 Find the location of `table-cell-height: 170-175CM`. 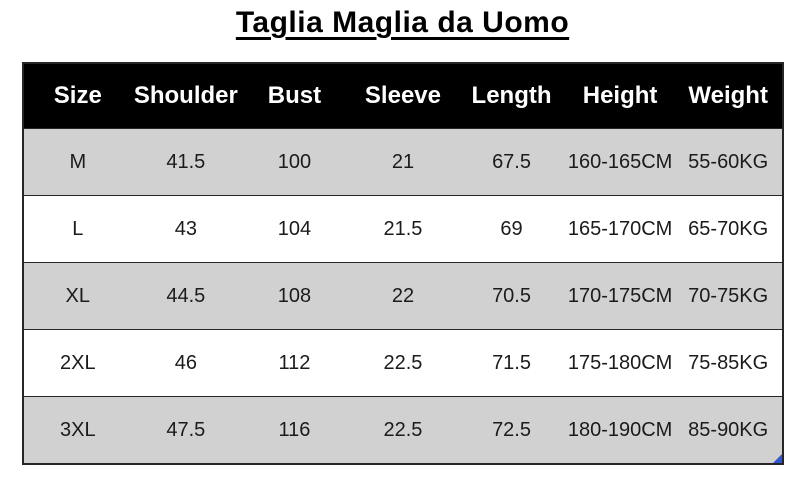

table-cell-height: 170-175CM is located at coordinates (620, 296).